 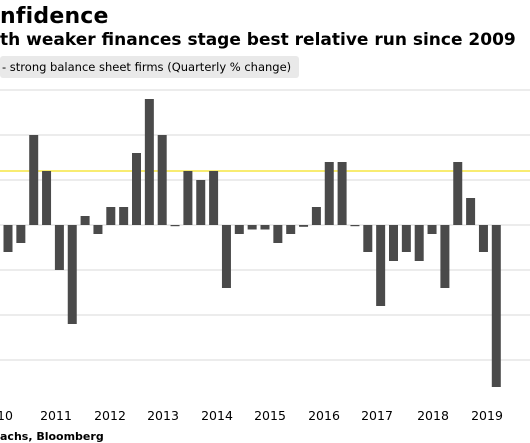 I want to click on x-tick-label: 2016, so click(x=324, y=415).